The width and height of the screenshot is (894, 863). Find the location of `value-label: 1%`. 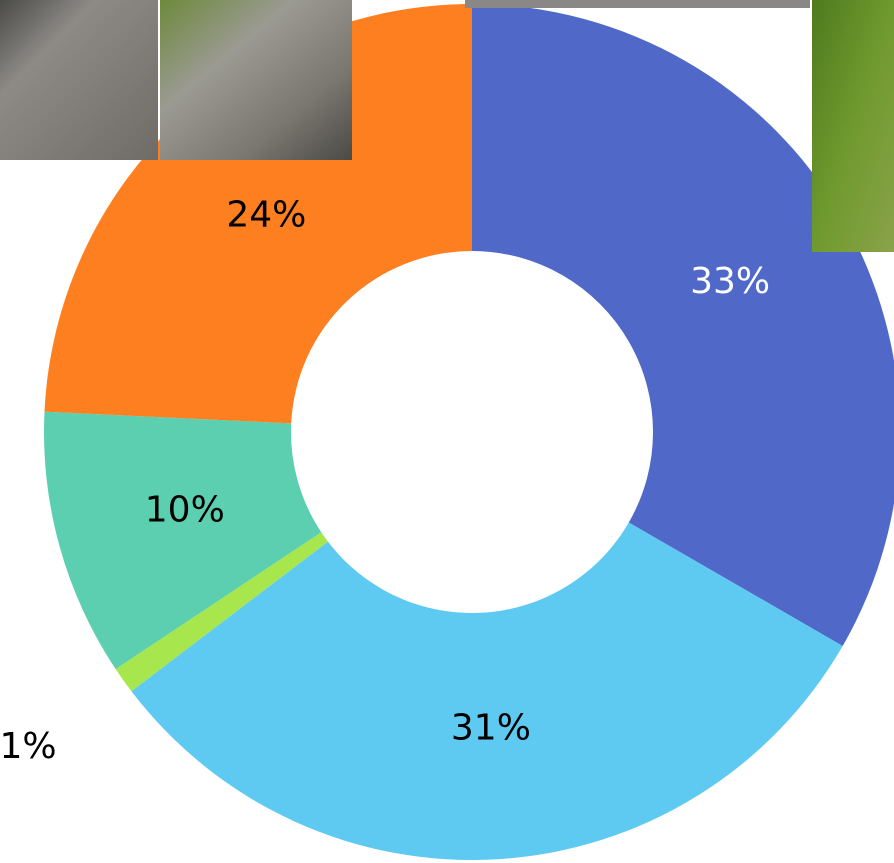

value-label: 1% is located at coordinates (28, 746).